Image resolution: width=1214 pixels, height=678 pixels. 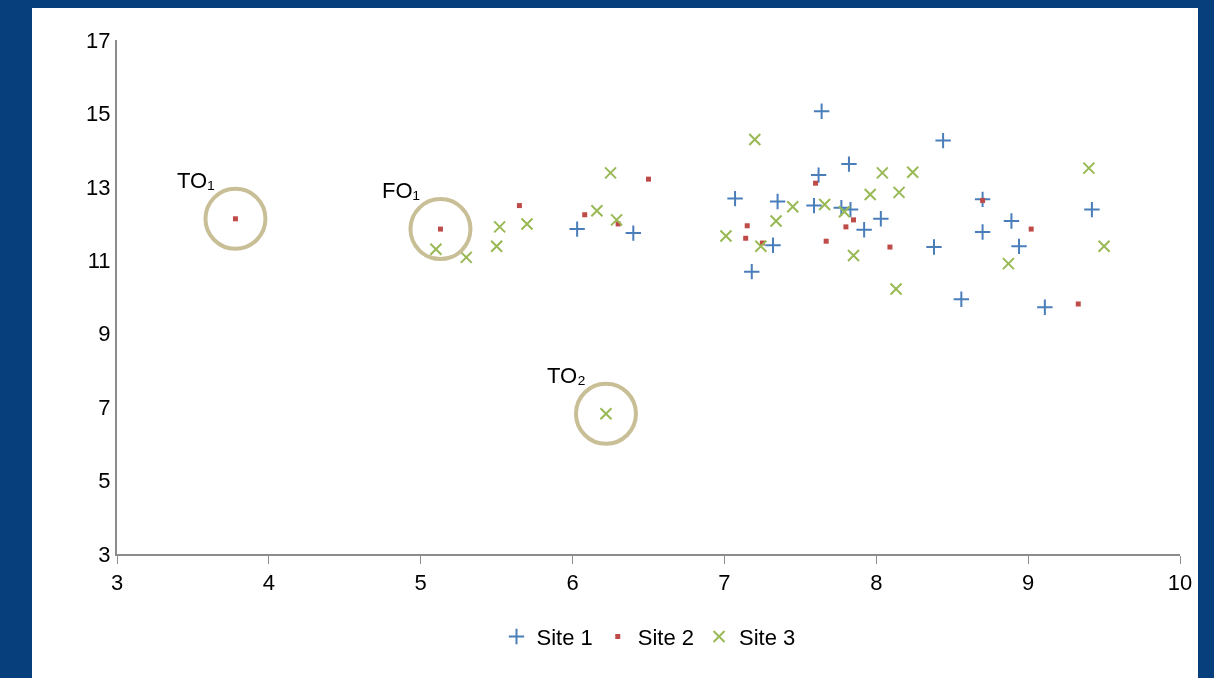 What do you see at coordinates (724, 583) in the screenshot?
I see `x-tick-label: 7` at bounding box center [724, 583].